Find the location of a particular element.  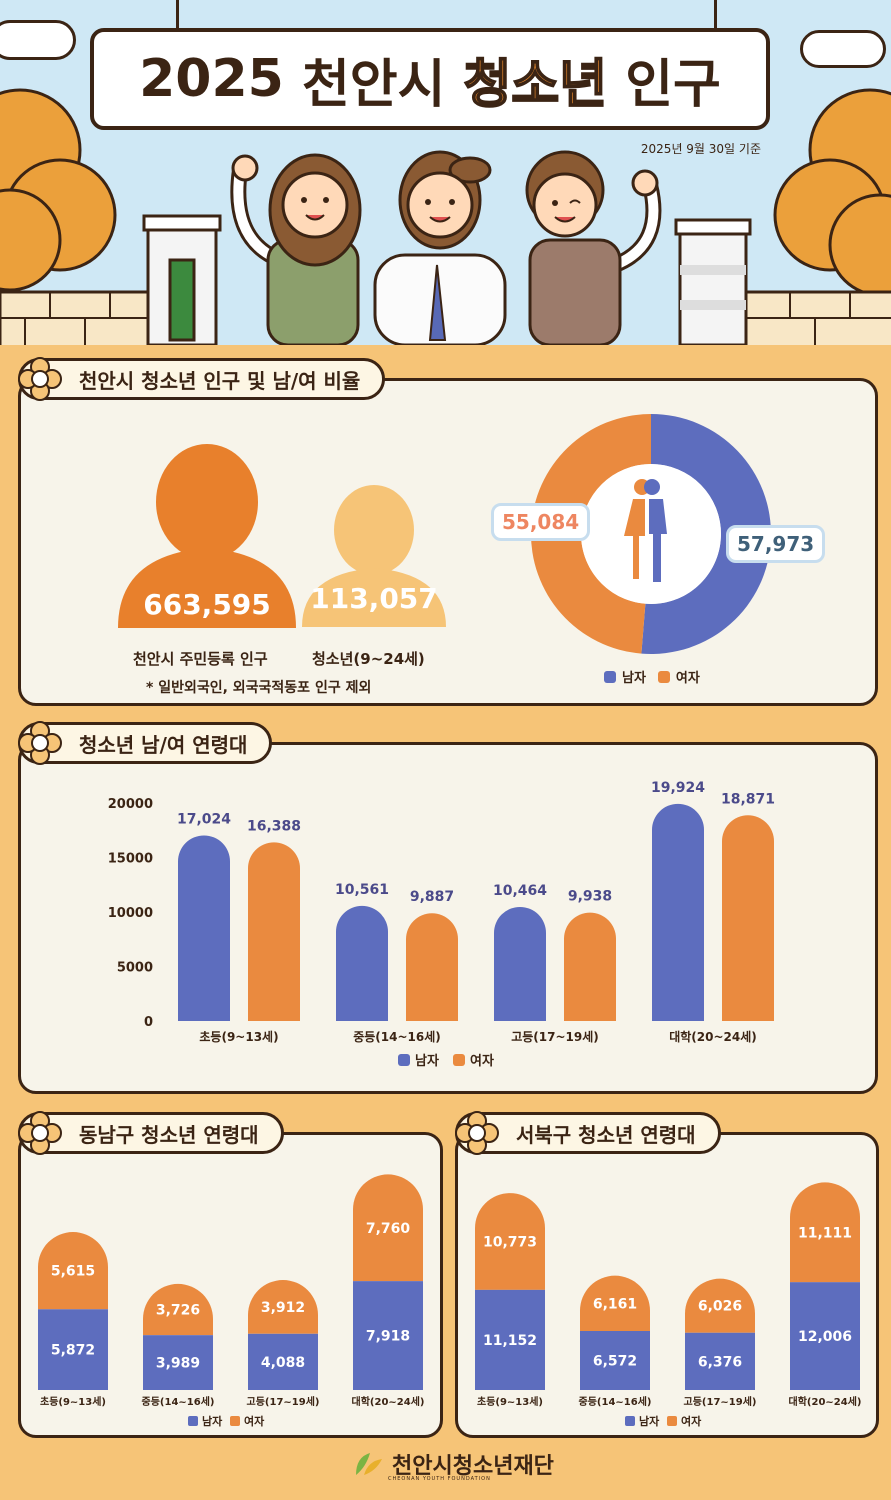

leaf-logo-icon is located at coordinates (369, 1464).